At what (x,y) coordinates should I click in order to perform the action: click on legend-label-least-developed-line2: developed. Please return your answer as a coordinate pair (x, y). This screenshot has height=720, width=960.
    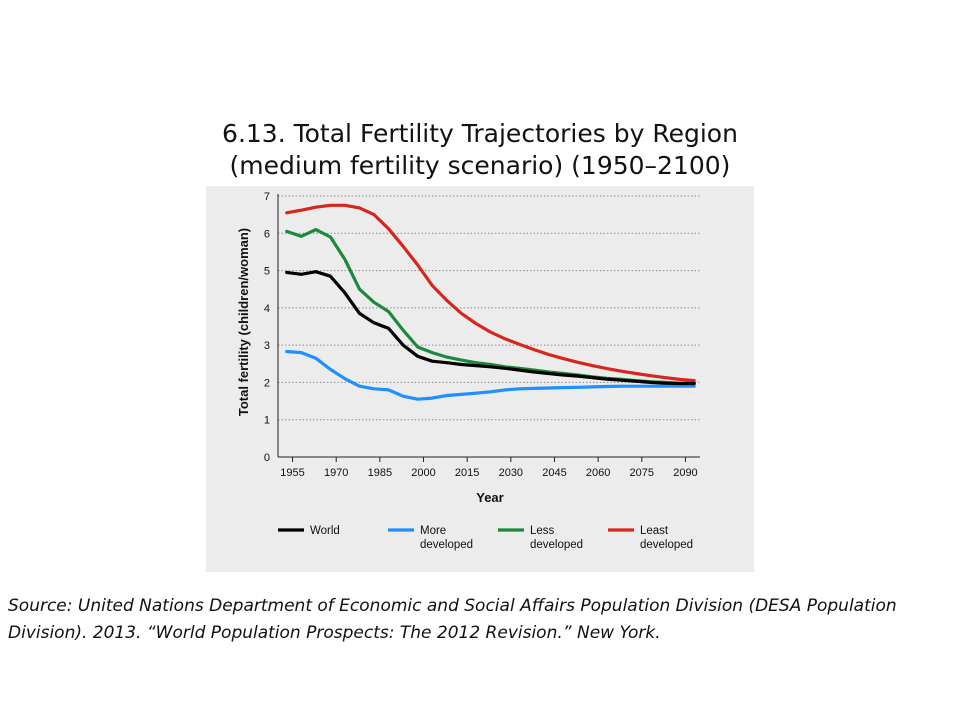
    Looking at the image, I should click on (666, 545).